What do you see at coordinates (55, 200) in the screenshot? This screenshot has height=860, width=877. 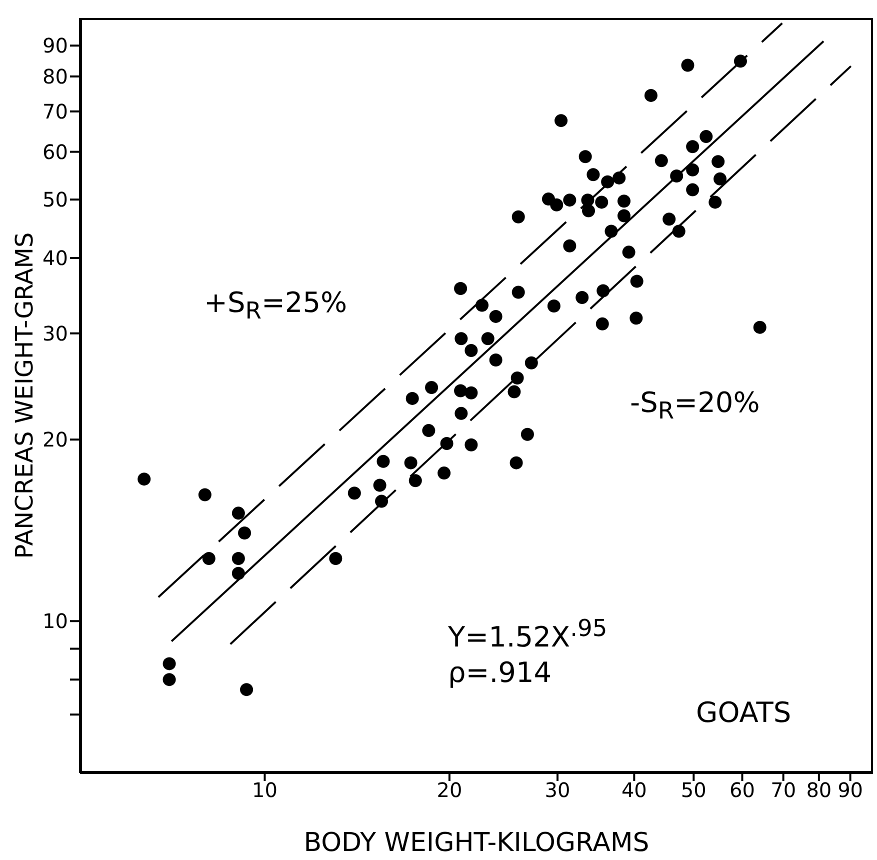 I see `y-tick-label: 50` at bounding box center [55, 200].